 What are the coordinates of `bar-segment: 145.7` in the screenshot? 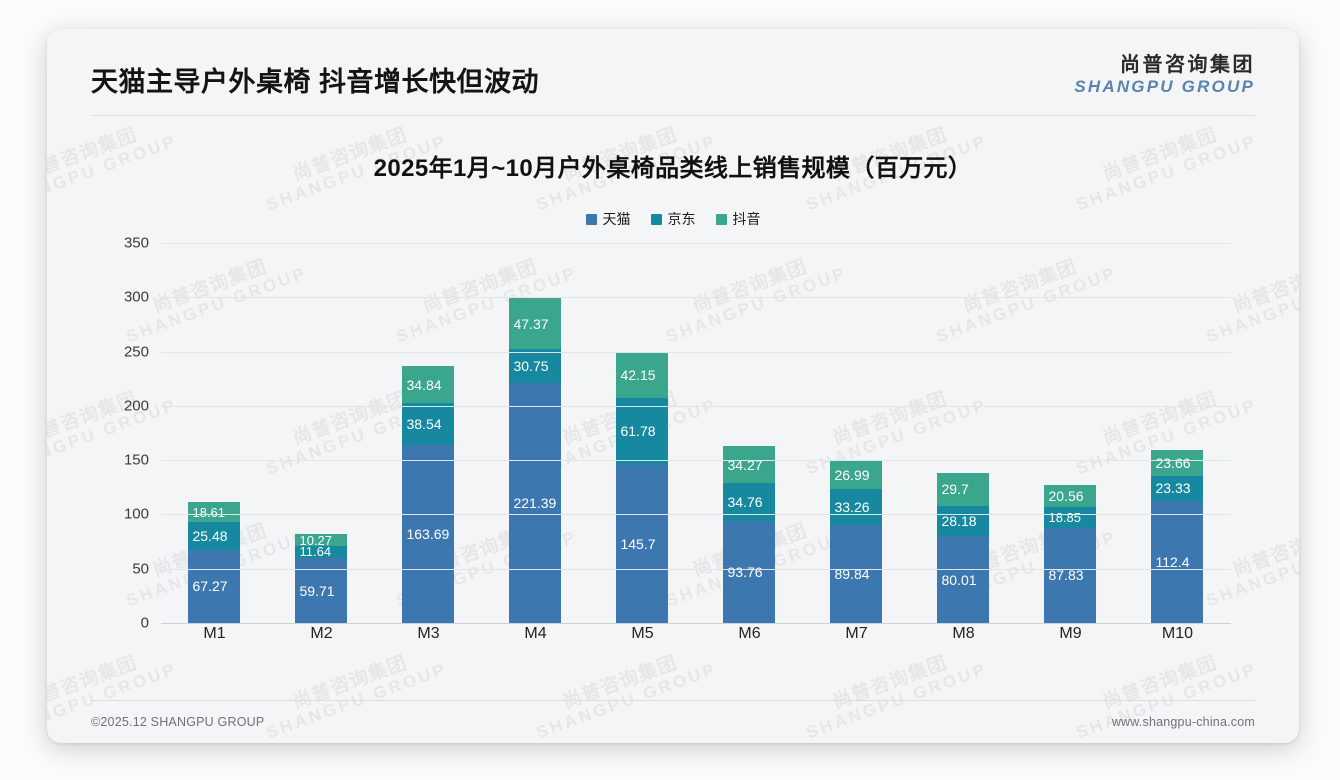 It's located at (642, 543).